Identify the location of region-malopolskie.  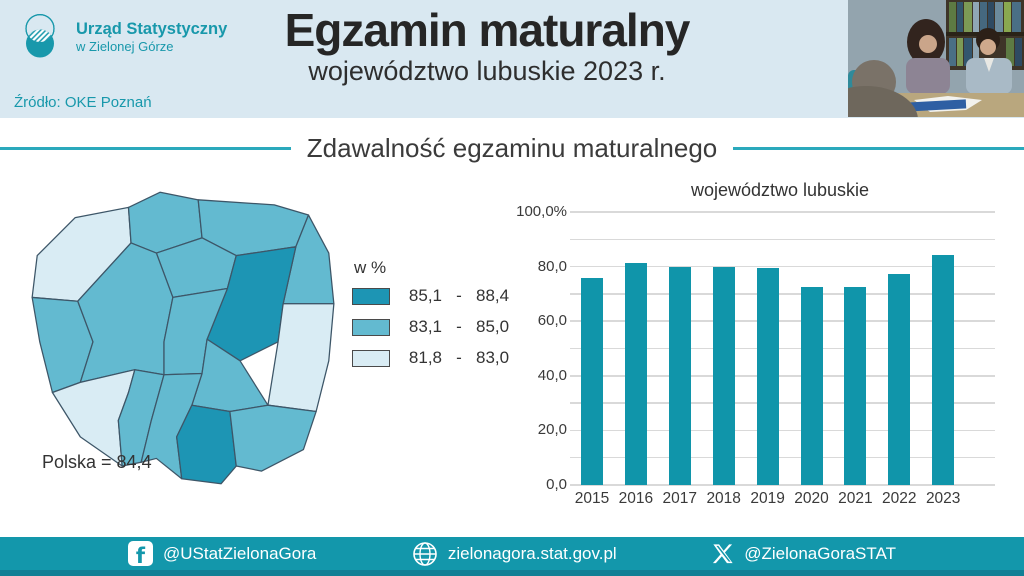
(206, 444).